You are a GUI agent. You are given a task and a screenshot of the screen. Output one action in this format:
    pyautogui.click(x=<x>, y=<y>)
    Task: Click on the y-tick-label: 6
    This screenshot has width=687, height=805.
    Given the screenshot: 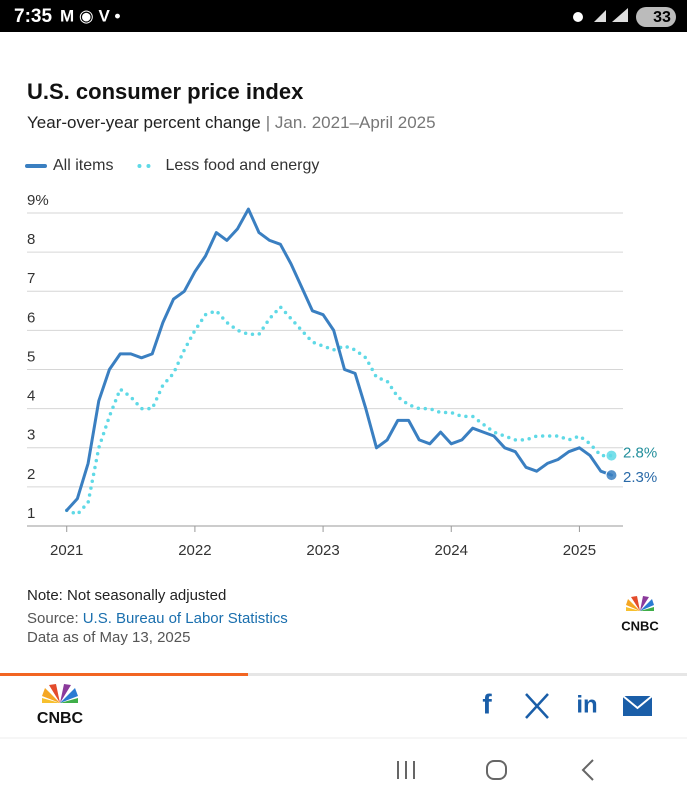 What is the action you would take?
    pyautogui.click(x=31, y=317)
    